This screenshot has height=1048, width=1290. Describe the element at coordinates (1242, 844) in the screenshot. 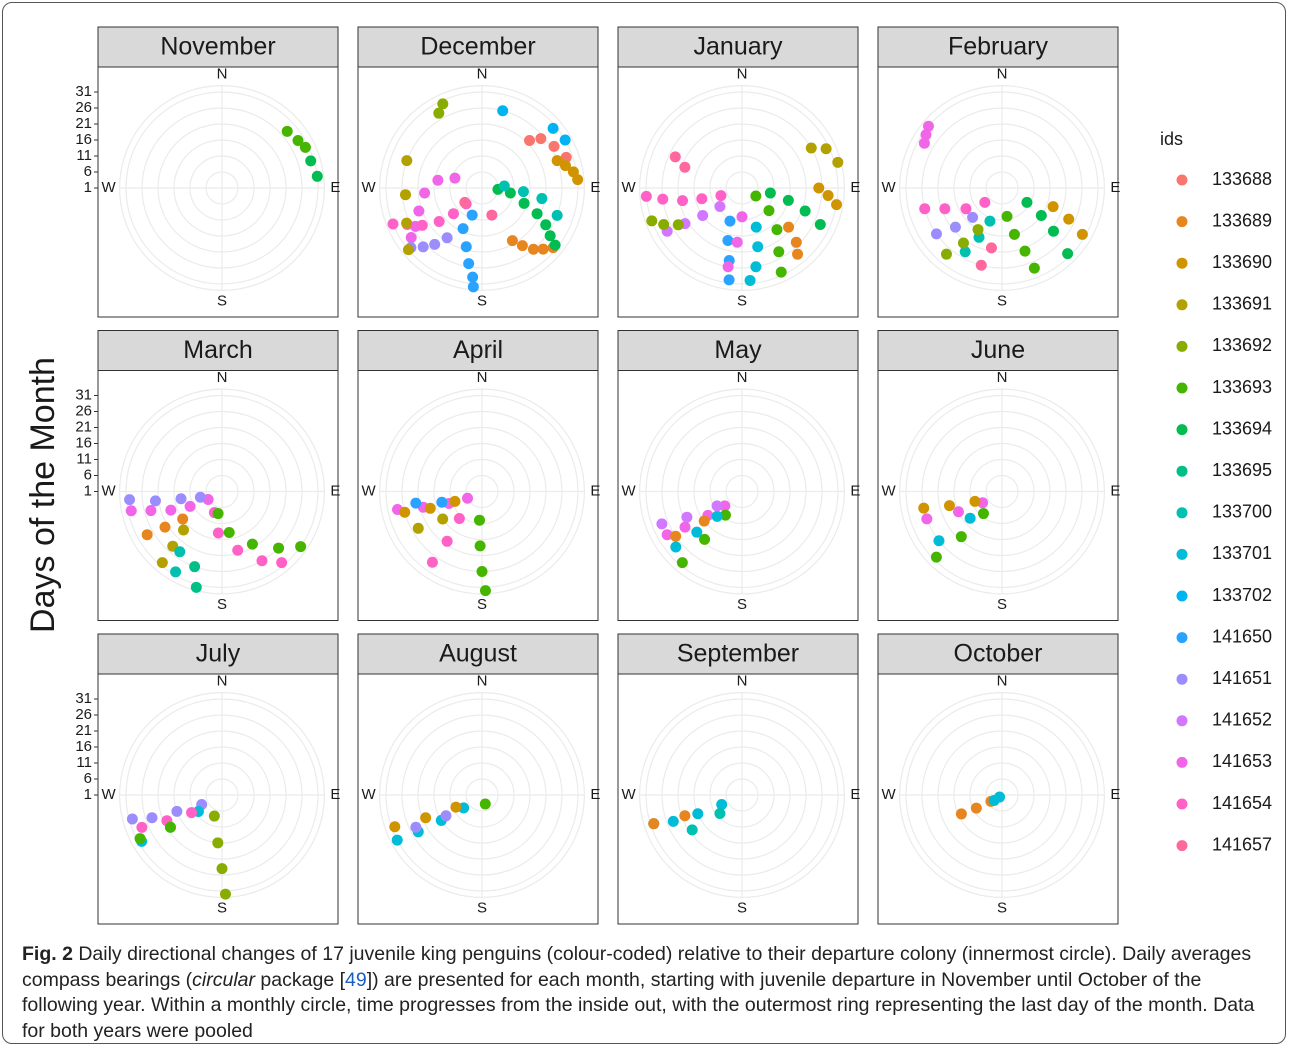

I see `legend-label: 141657` at that location.